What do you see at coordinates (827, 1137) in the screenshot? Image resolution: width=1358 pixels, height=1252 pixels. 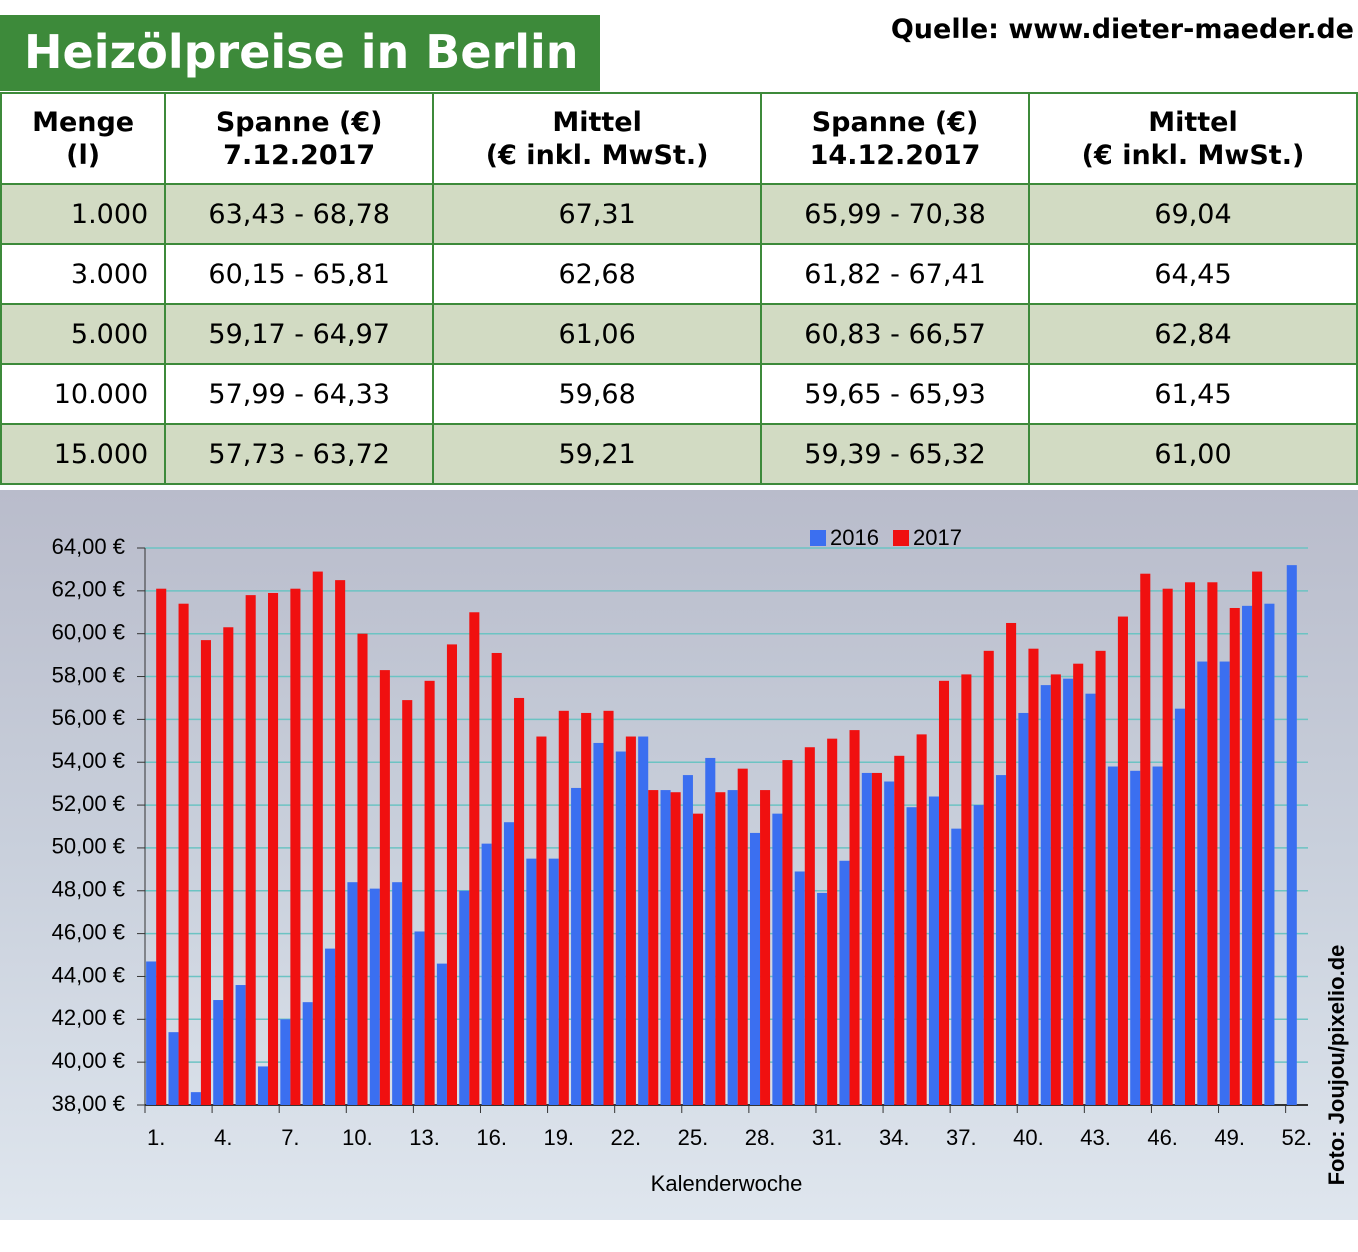 I see `x-tick-label: 31.` at bounding box center [827, 1137].